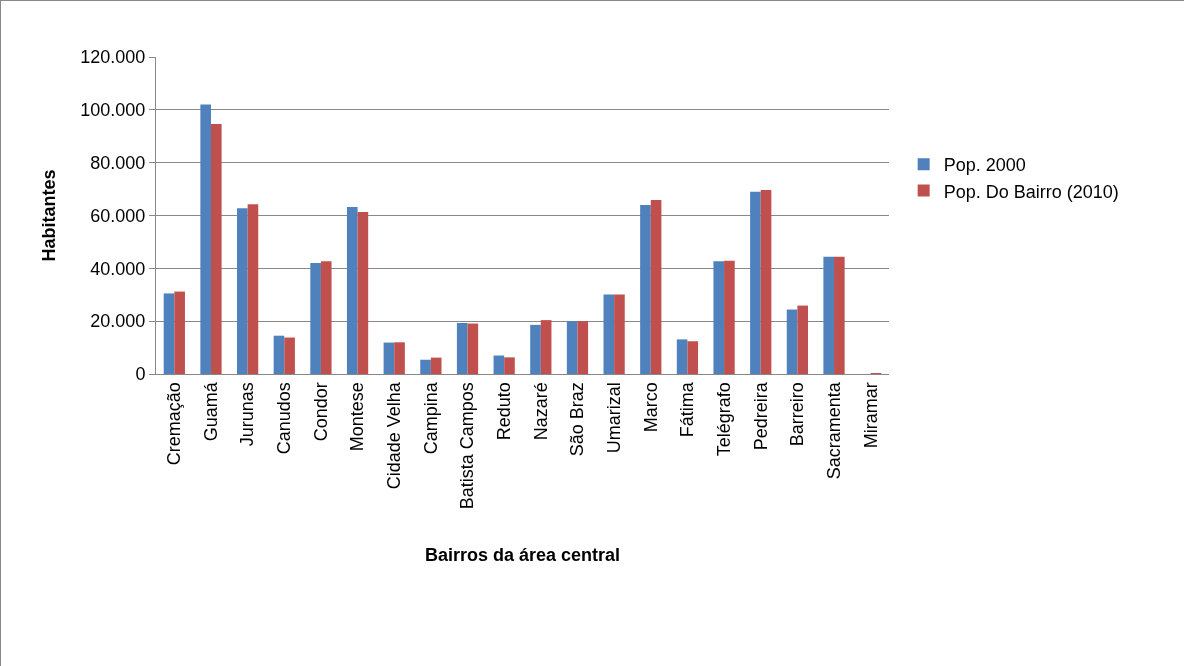 Image resolution: width=1184 pixels, height=666 pixels. I want to click on y-tick-label: 120.000, so click(113, 57).